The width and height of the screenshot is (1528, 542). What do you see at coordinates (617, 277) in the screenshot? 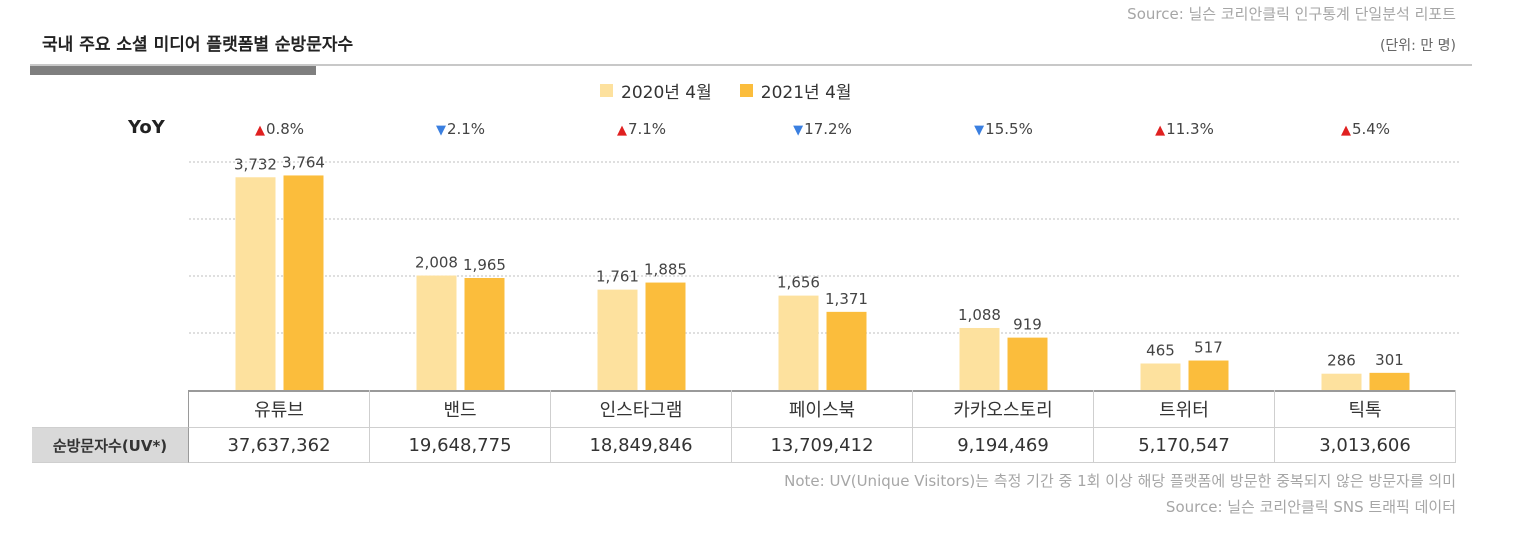
I see `data-label-2020-2: 1,761` at bounding box center [617, 277].